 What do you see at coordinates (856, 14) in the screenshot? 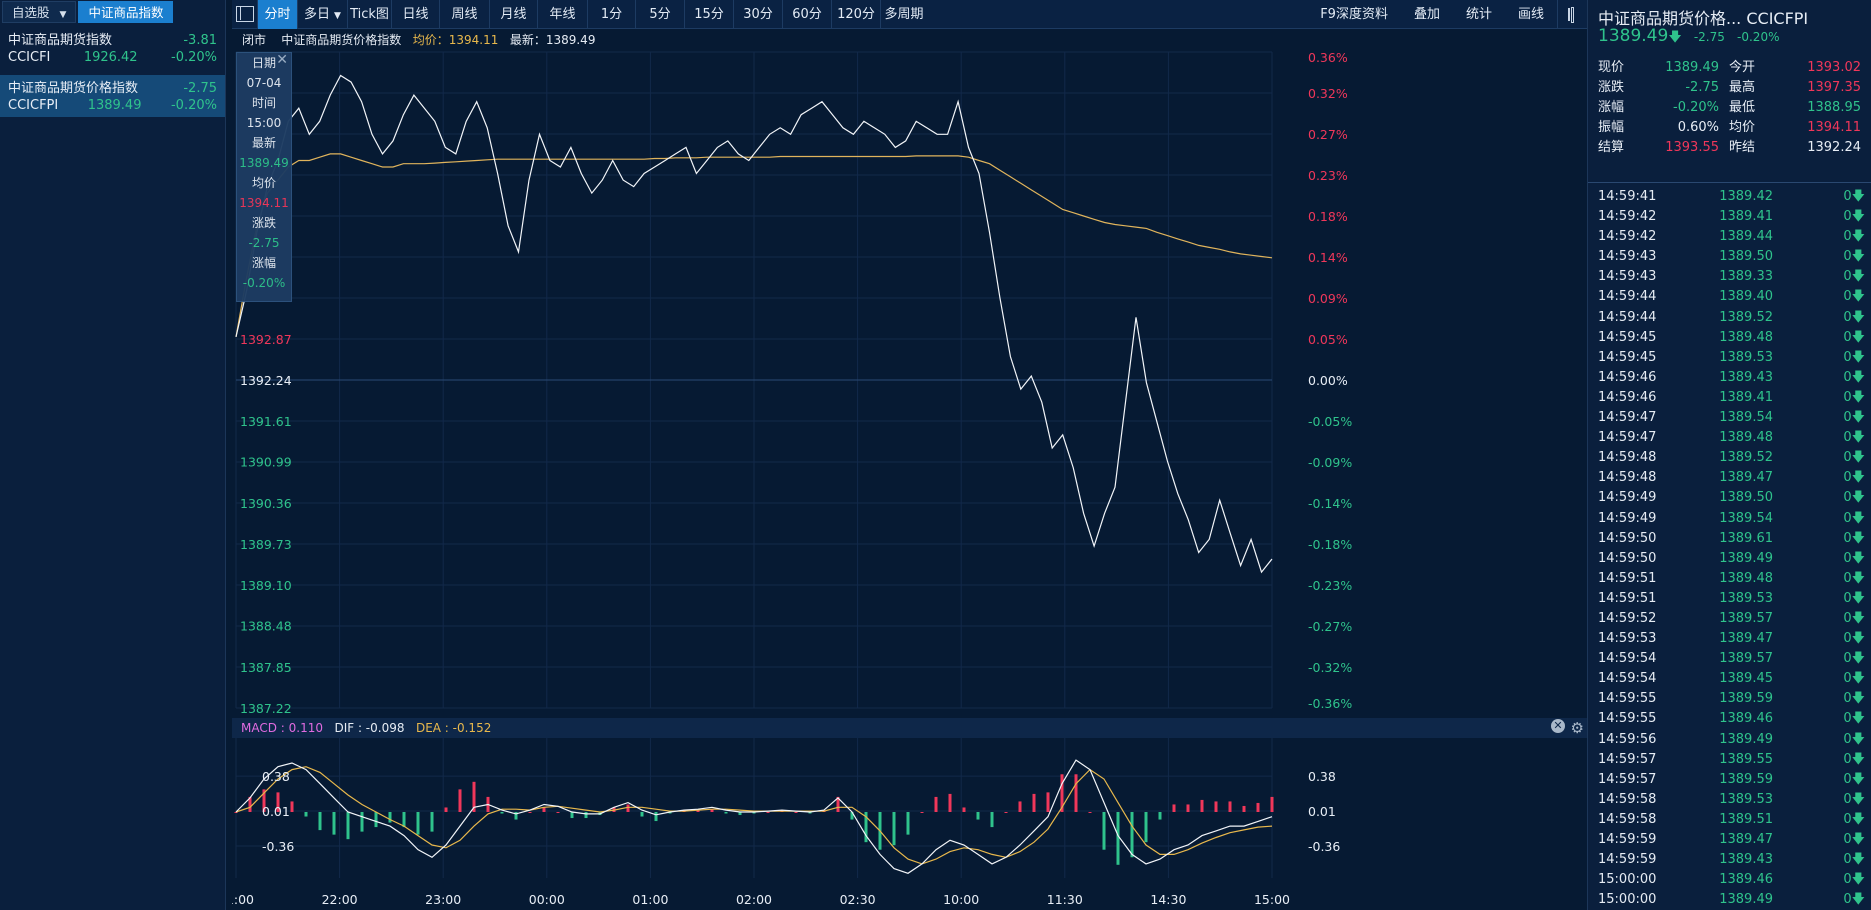
I see `tab-120min: 120分` at bounding box center [856, 14].